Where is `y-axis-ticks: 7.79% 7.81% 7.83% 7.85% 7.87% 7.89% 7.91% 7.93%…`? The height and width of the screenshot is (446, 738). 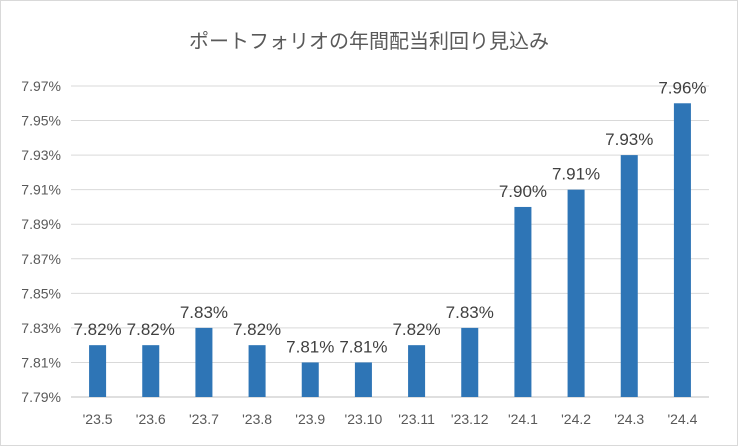 y-axis-ticks: 7.79% 7.81% 7.83% 7.85% 7.87% 7.89% 7.91% 7.93%… is located at coordinates (41, 241).